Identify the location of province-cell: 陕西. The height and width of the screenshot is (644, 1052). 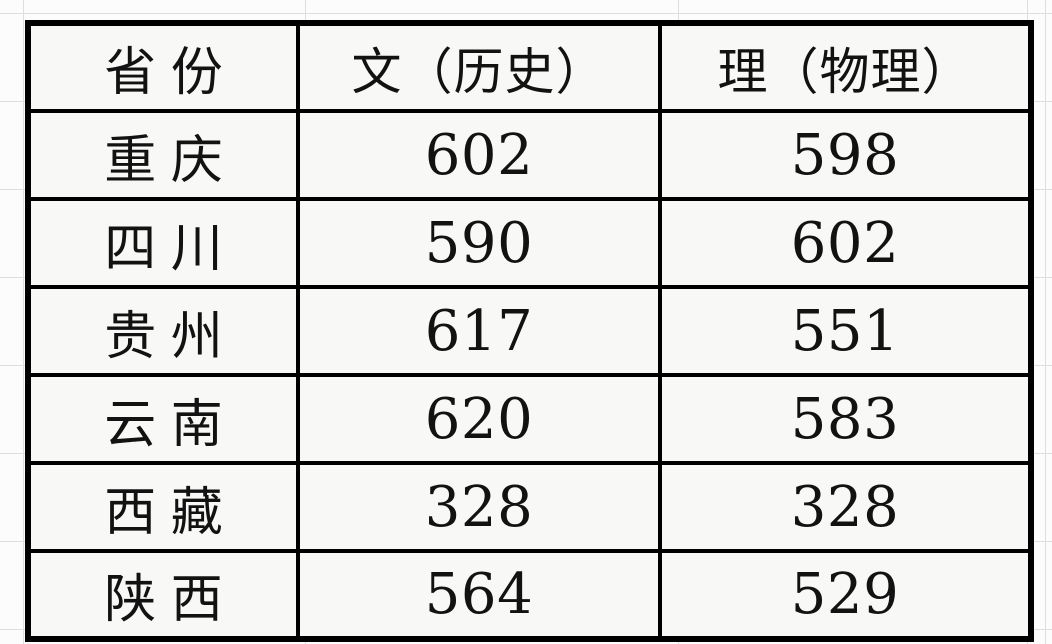
(163, 595).